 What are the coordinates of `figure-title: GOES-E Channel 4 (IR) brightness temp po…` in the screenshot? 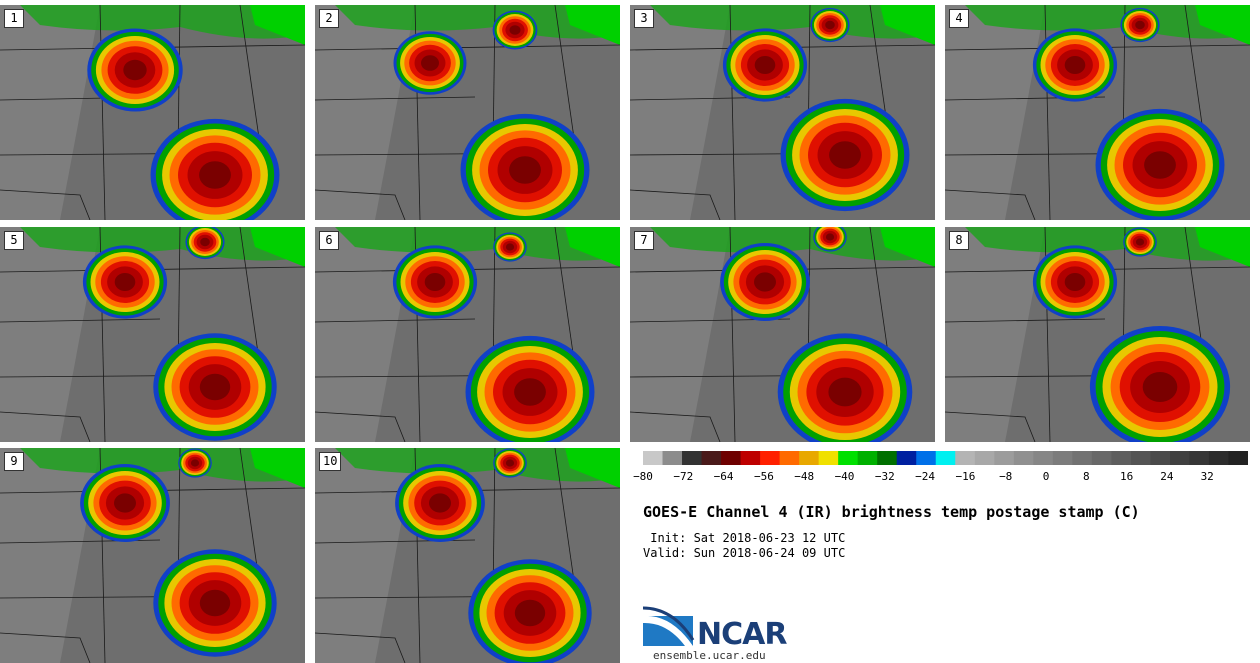 It's located at (891, 512).